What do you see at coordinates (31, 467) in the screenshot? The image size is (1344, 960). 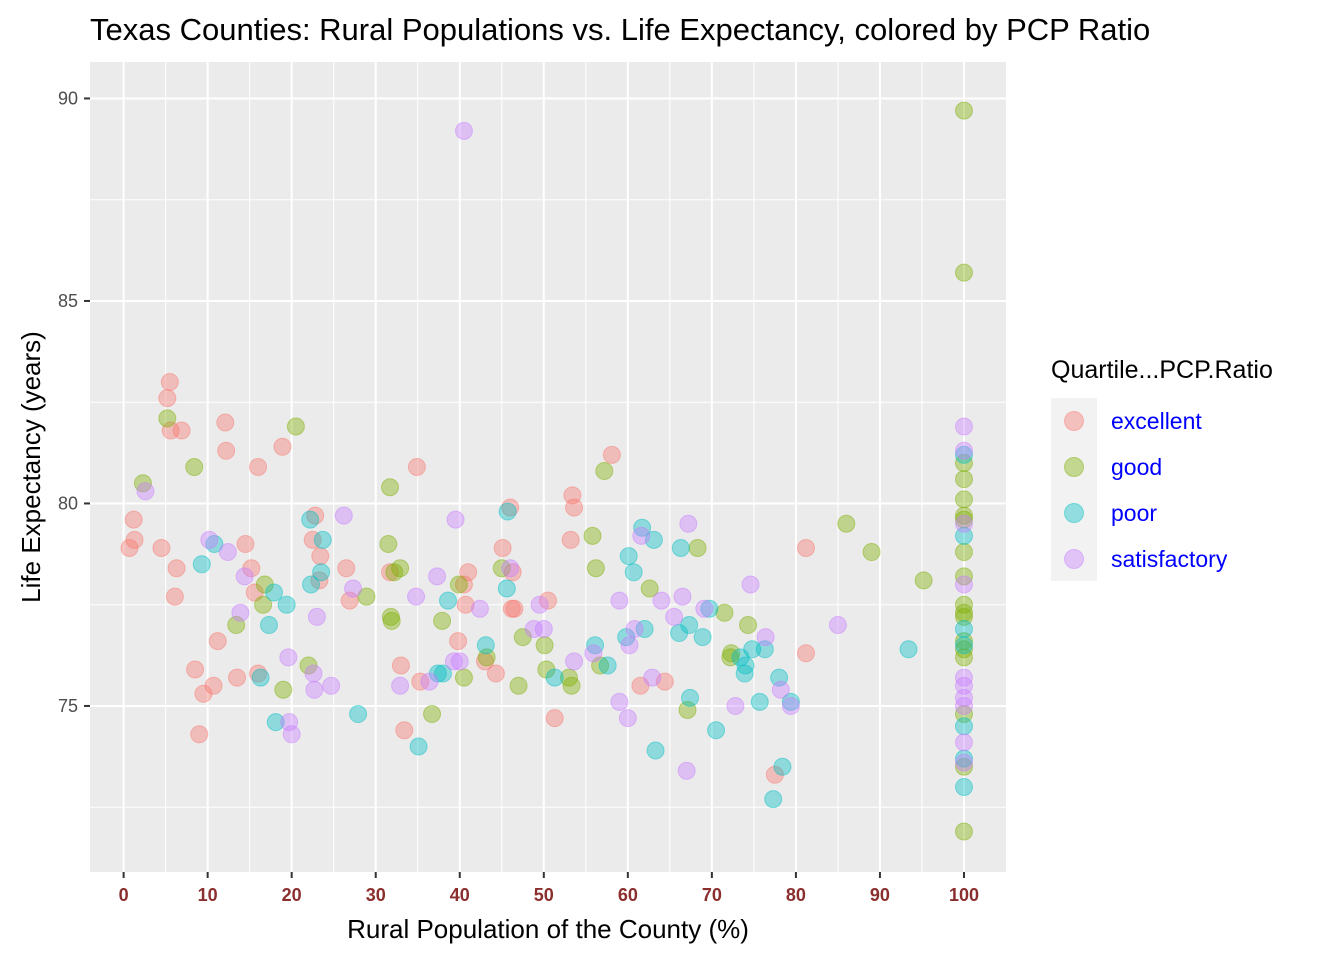 I see `y-axis-title: Life Expectancy (years)` at bounding box center [31, 467].